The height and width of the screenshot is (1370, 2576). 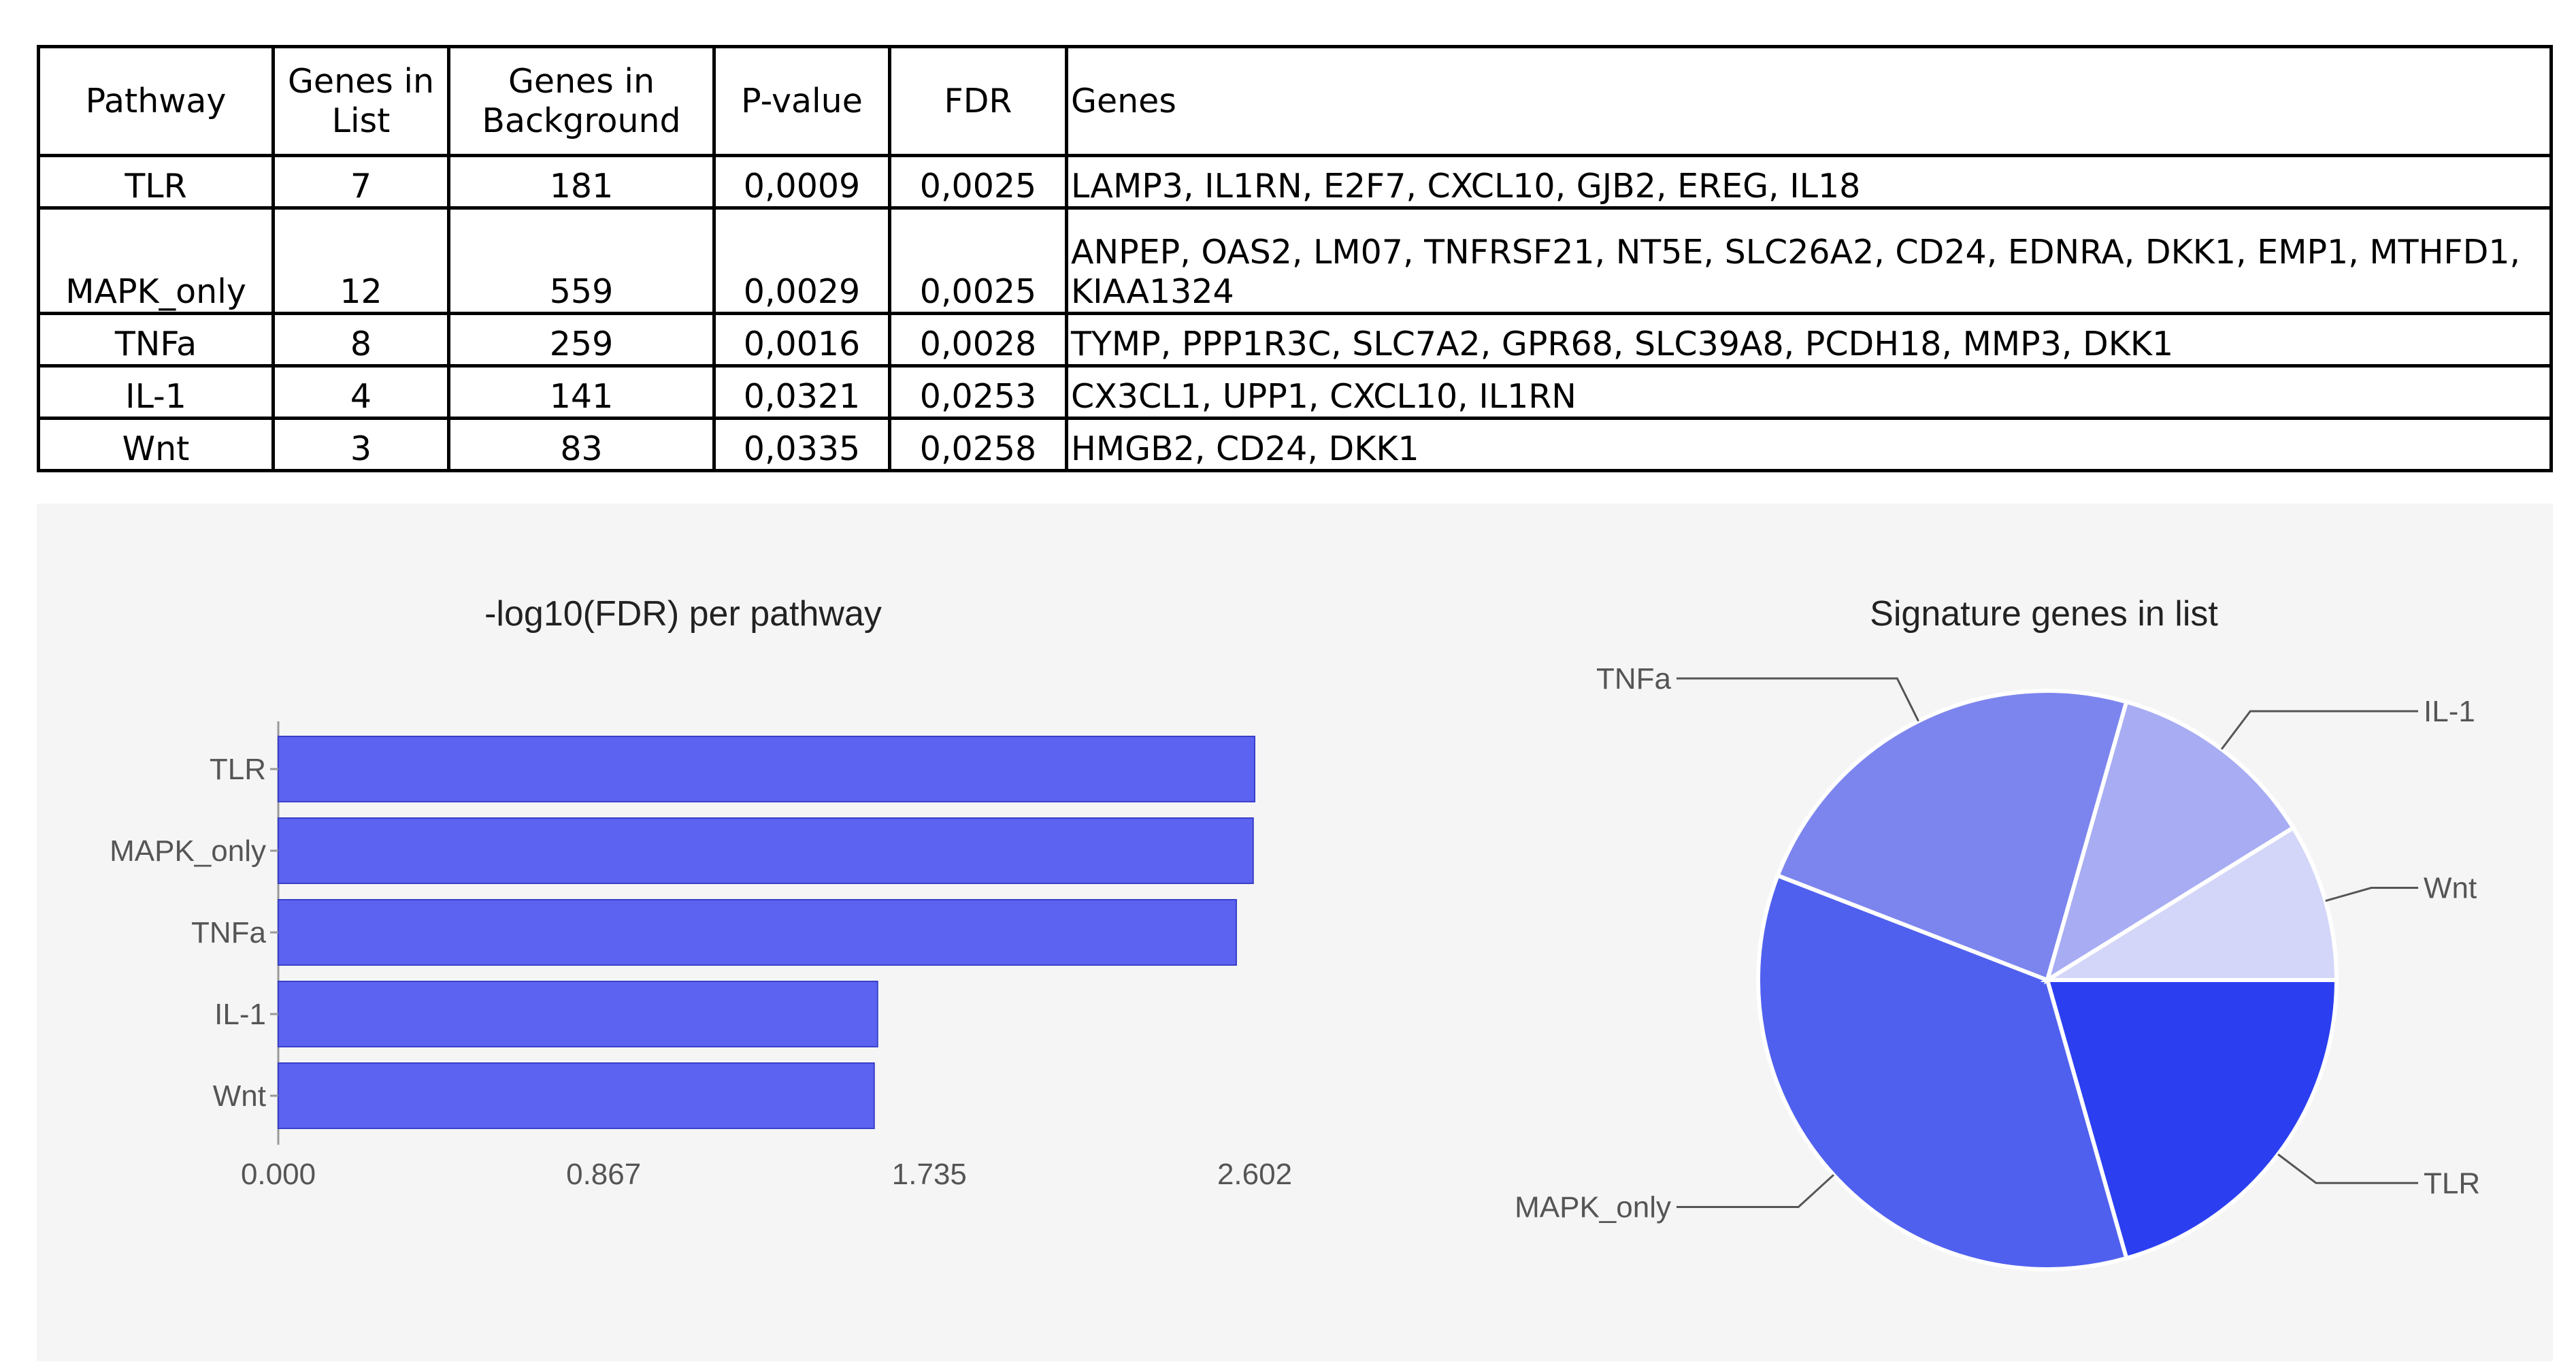 What do you see at coordinates (2452, 1184) in the screenshot?
I see `pie-label: TLR` at bounding box center [2452, 1184].